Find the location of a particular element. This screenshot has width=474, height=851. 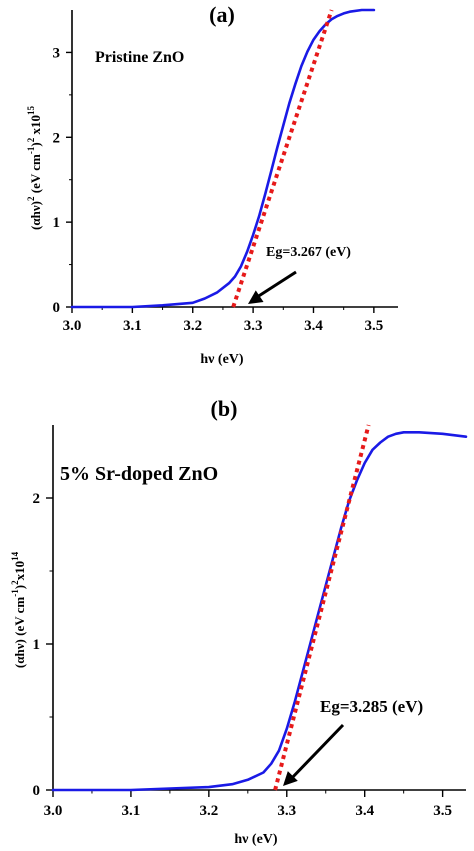

panel-b-y-tick-label: 1 is located at coordinates (37, 645).